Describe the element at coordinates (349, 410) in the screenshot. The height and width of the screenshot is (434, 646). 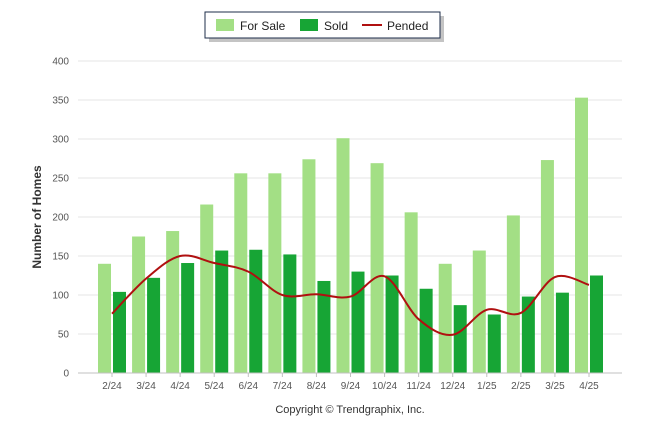
I see `copyright-credit: Copyright © Trendgraphix, Inc.` at that location.